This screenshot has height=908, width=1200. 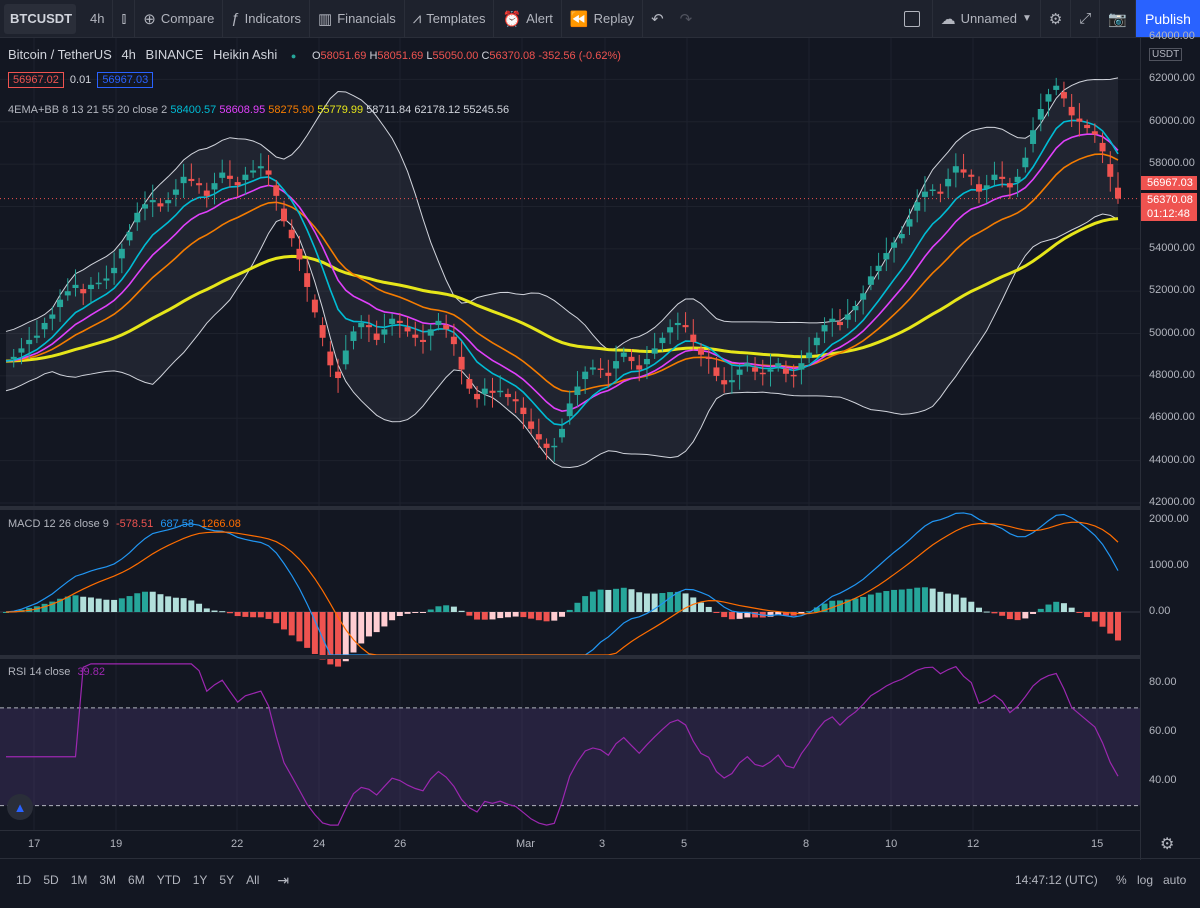 I want to click on goto-date-button: ⇥, so click(x=283, y=880).